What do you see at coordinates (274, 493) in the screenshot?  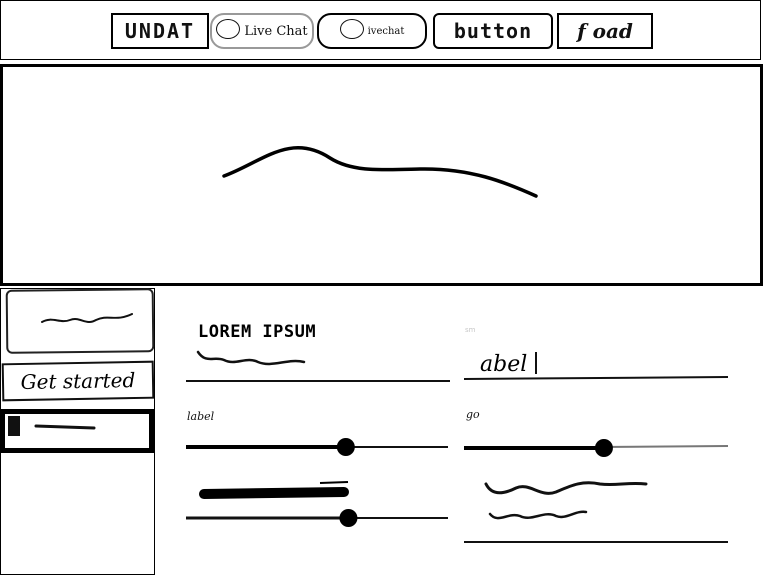 I see `text-placeholder-bar` at bounding box center [274, 493].